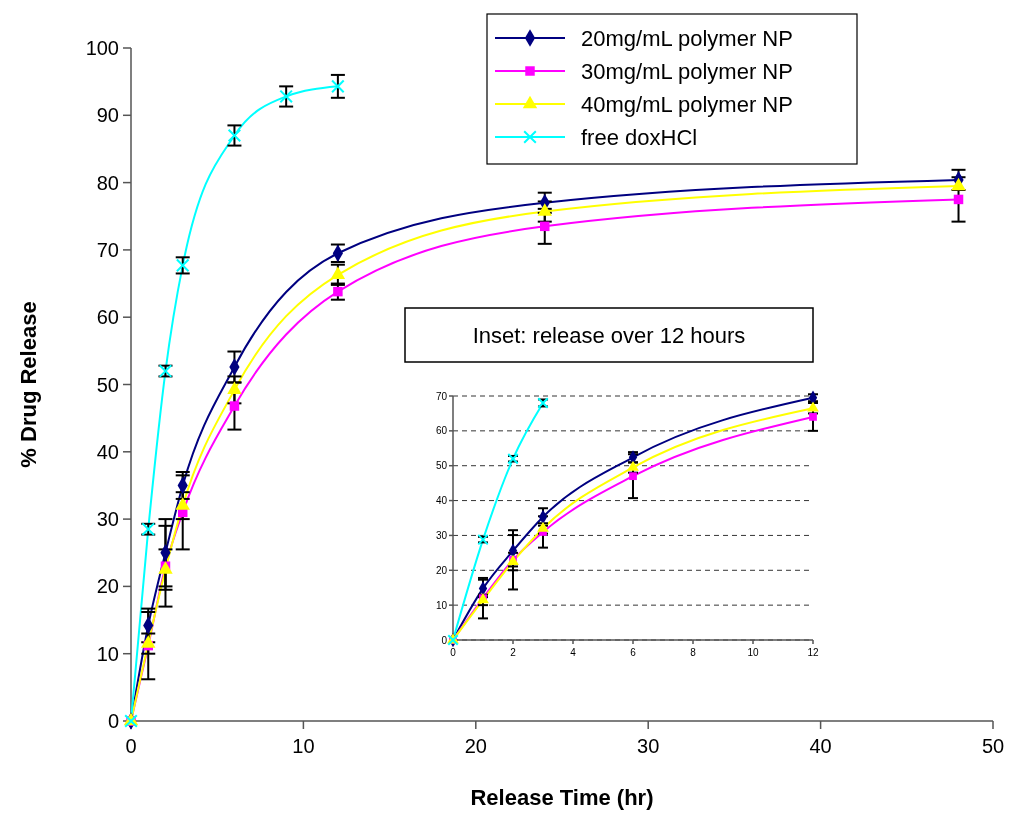 The height and width of the screenshot is (823, 1020). What do you see at coordinates (687, 104) in the screenshot?
I see `legend-label: 40mg/mL polymer NP` at bounding box center [687, 104].